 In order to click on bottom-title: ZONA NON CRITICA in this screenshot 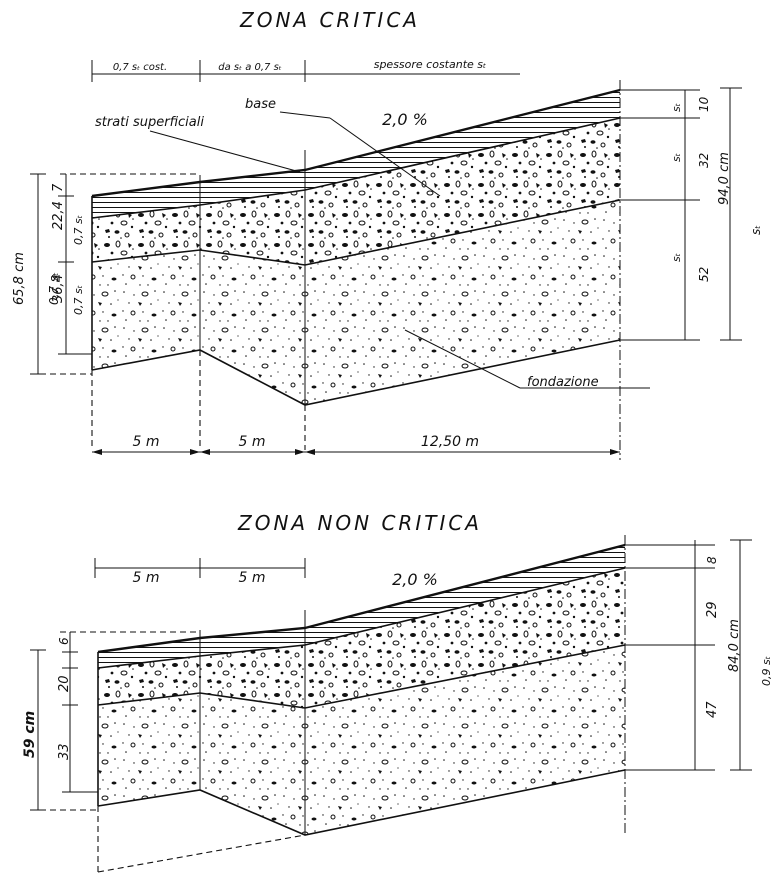, I will do `click(359, 523)`.